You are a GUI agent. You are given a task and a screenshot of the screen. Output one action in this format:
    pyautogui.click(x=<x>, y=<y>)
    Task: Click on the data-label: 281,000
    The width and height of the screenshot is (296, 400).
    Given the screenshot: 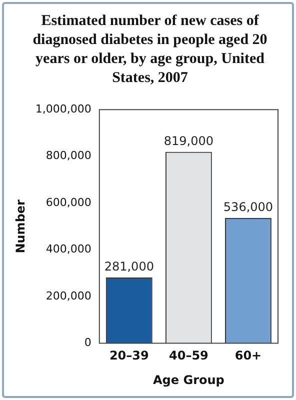 What is the action you would take?
    pyautogui.click(x=129, y=267)
    